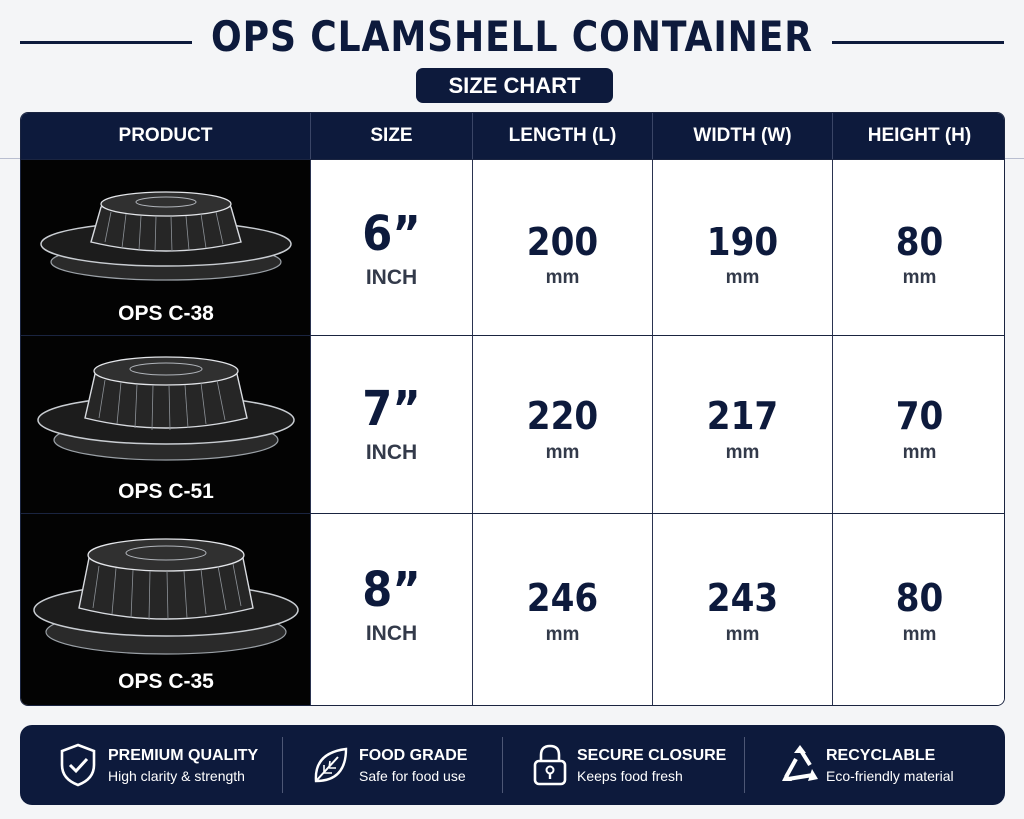 The height and width of the screenshot is (819, 1024). Describe the element at coordinates (742, 598) in the screenshot. I see `width-value: 243` at that location.